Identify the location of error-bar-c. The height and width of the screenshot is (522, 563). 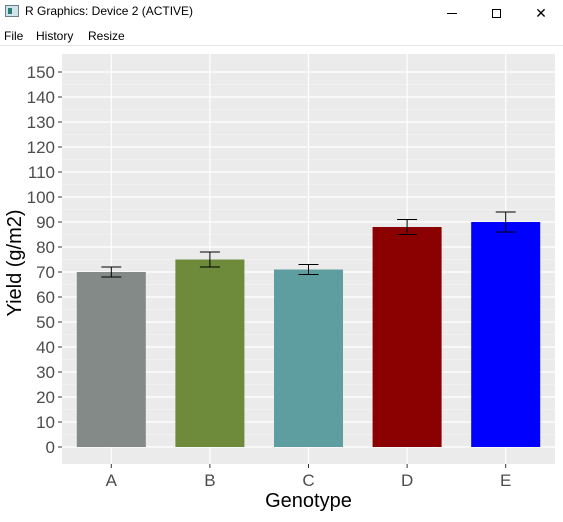
(308, 269).